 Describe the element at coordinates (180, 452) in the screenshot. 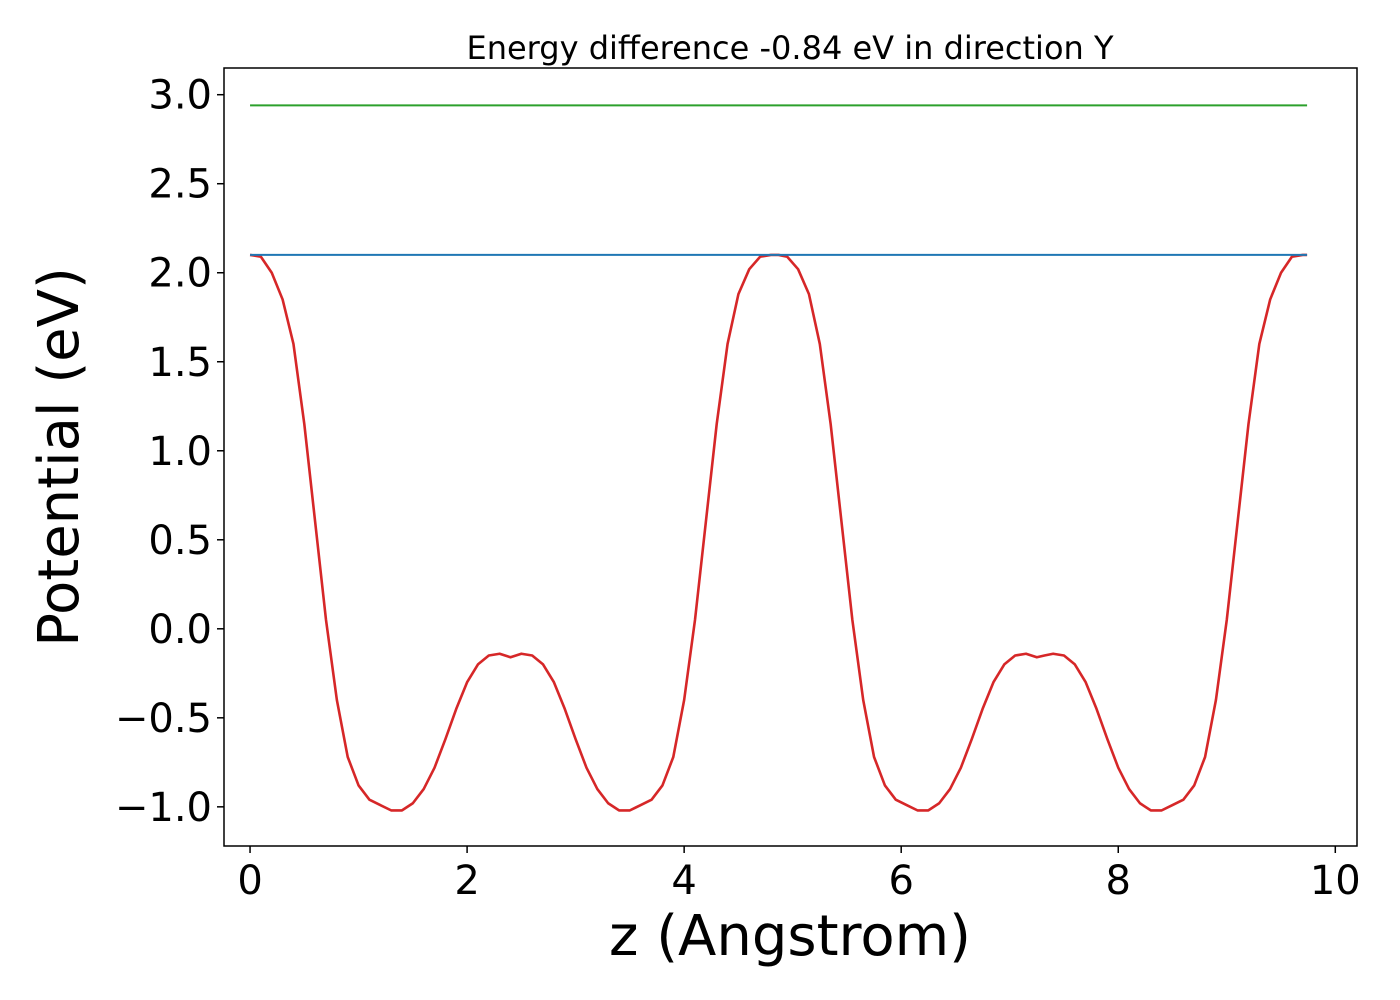

I see `y-tick-label: 1.0` at that location.